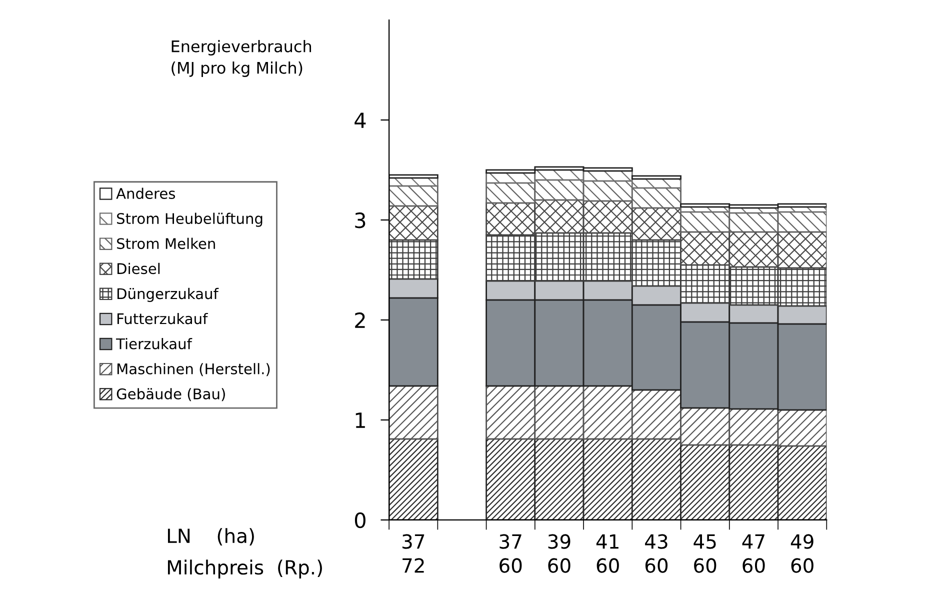  I want to click on x-tick-label: 41 60, so click(607, 553).